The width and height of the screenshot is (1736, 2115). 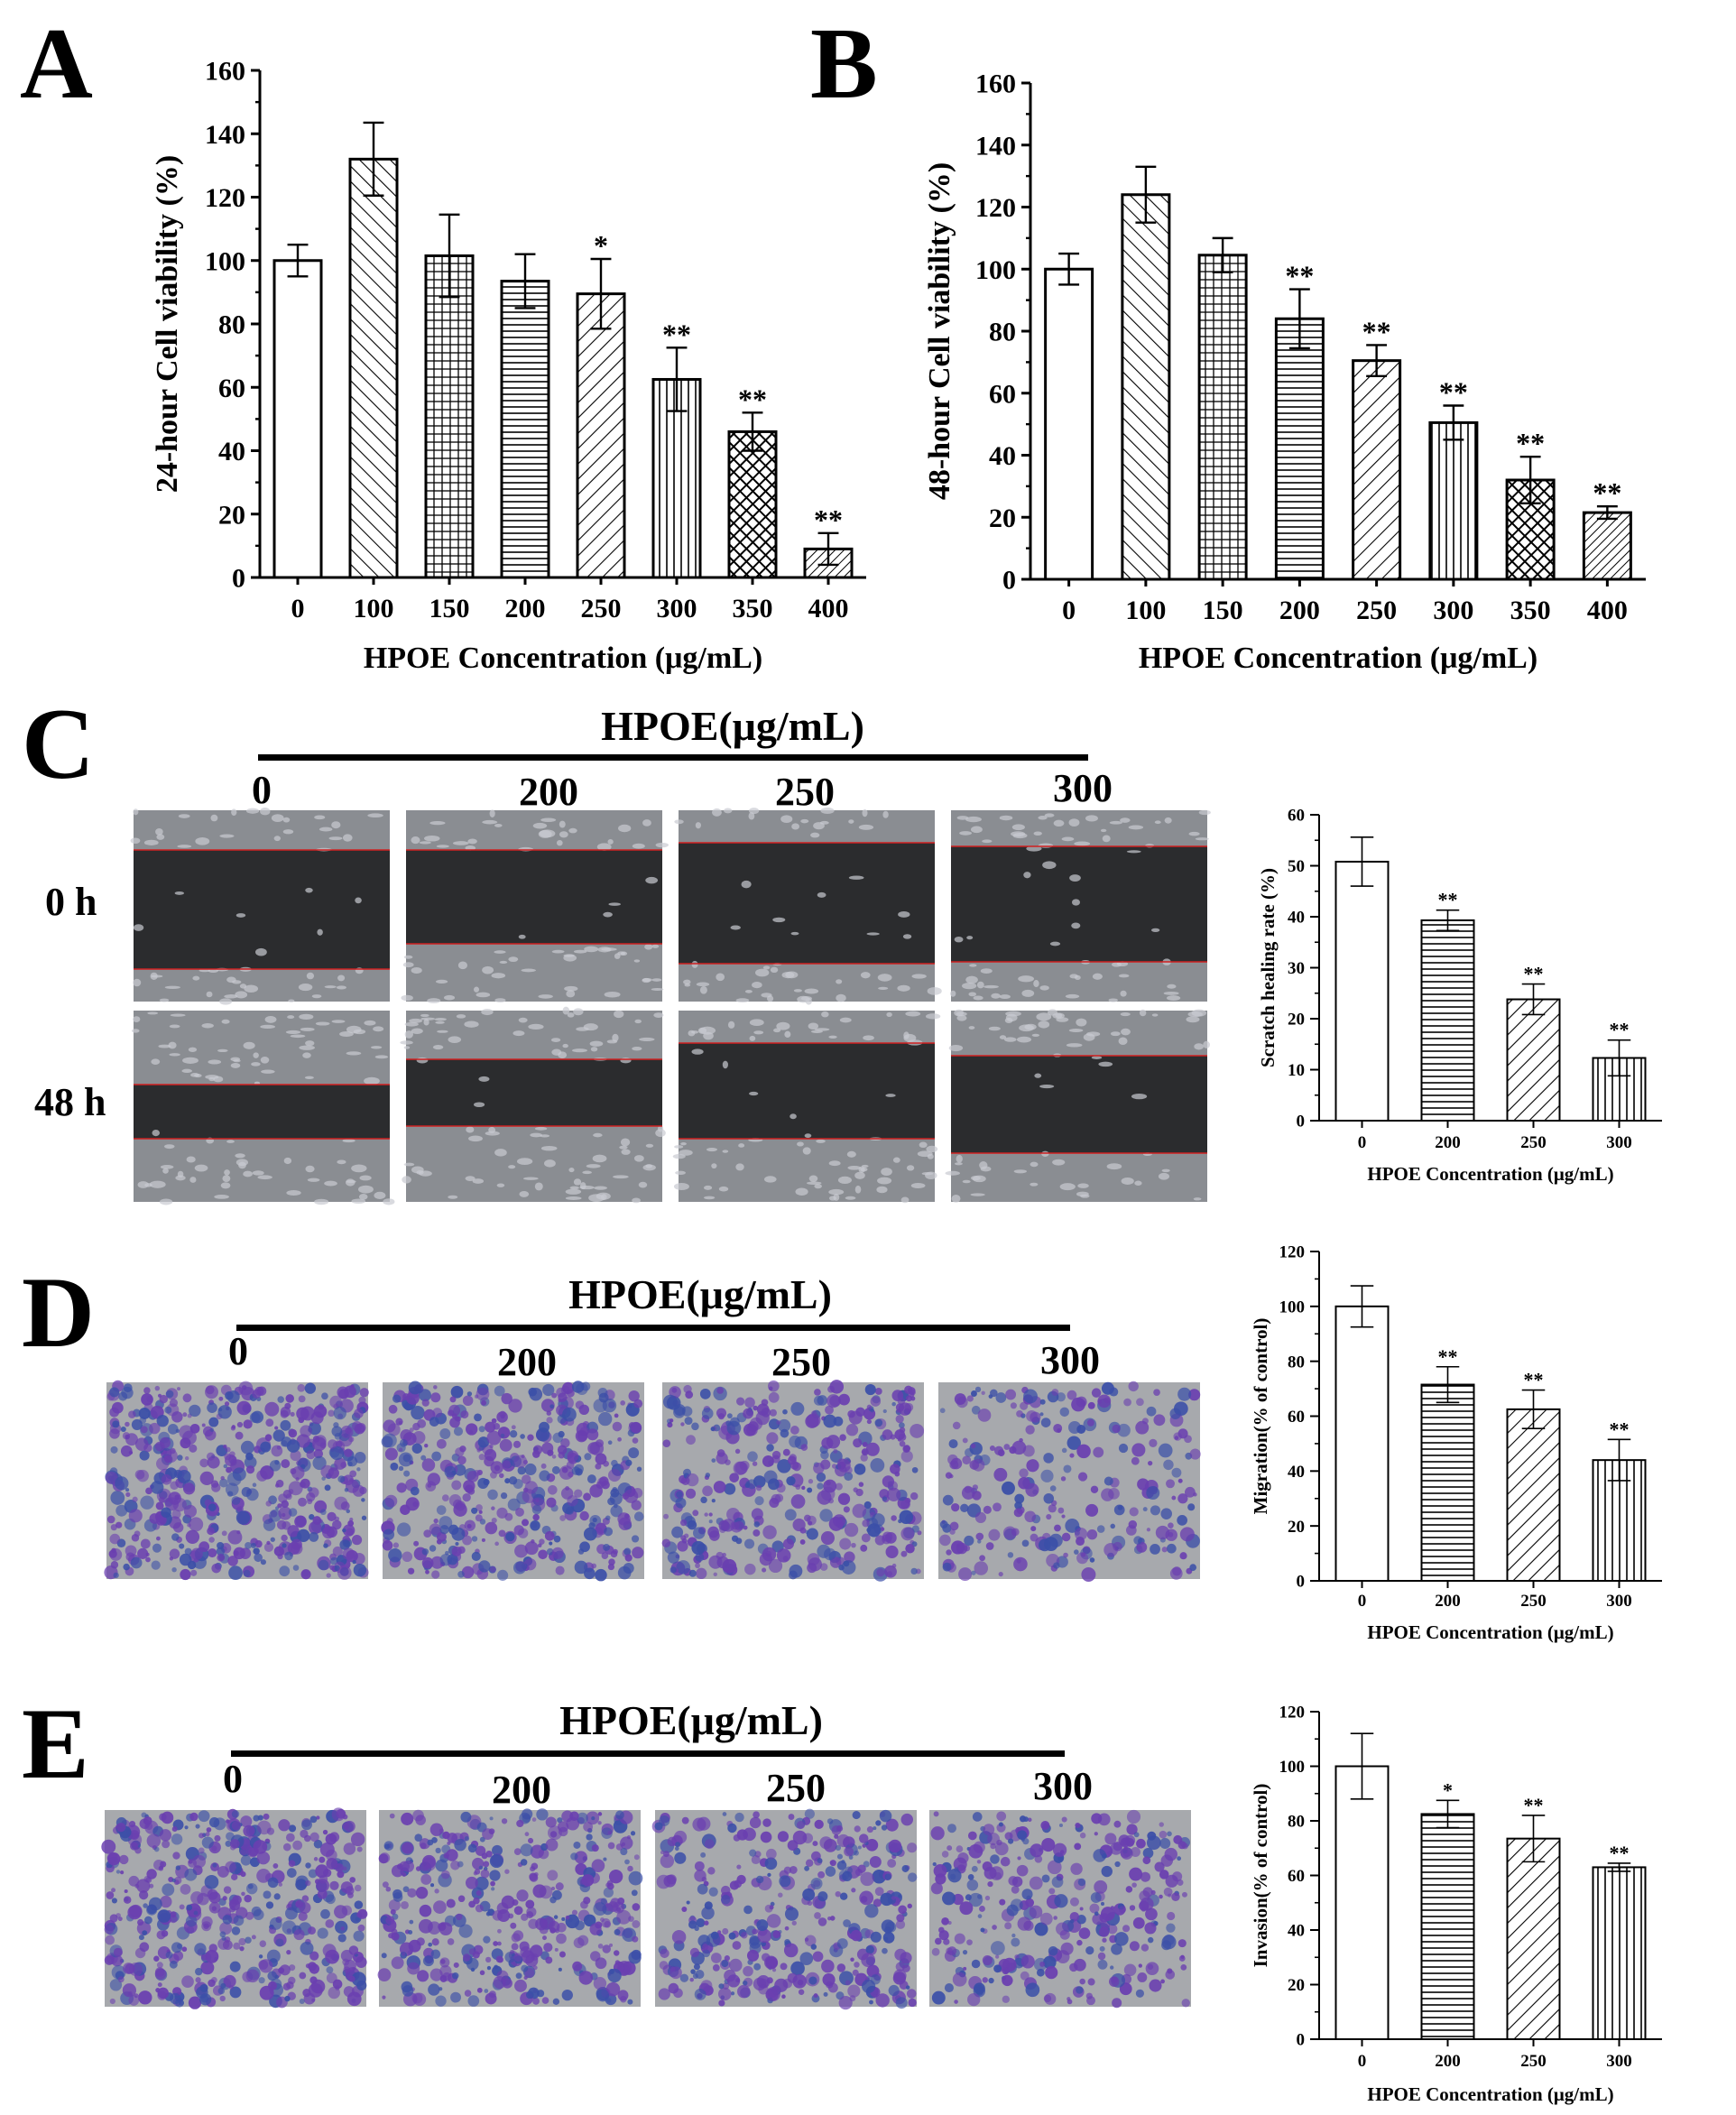 I want to click on chart-c-significance: **, so click(x=1448, y=900).